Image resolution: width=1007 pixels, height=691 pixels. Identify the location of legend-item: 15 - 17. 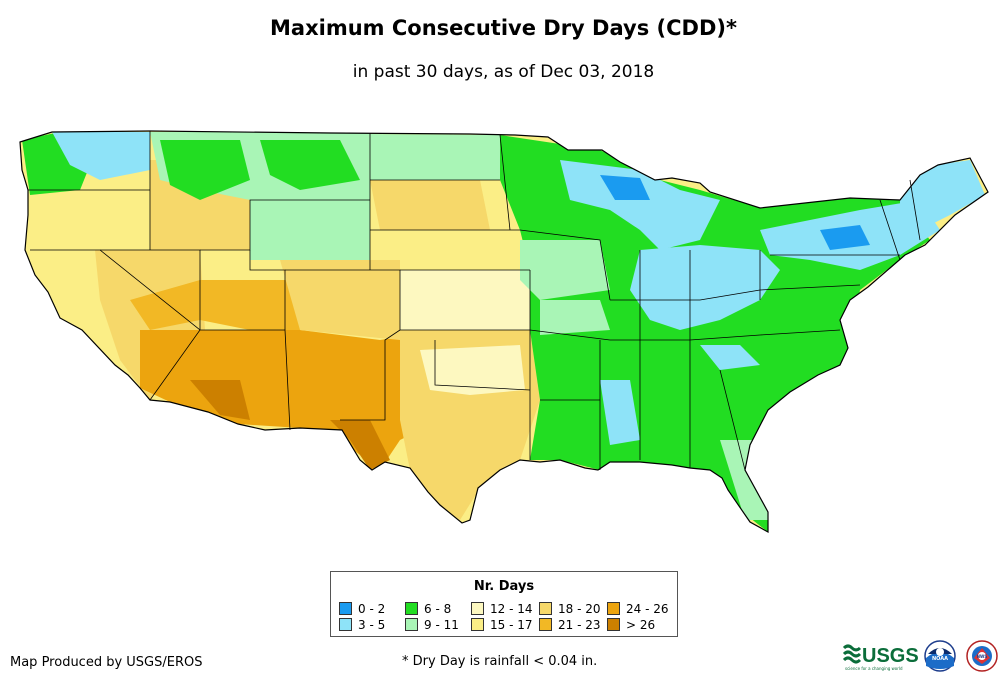
(502, 625).